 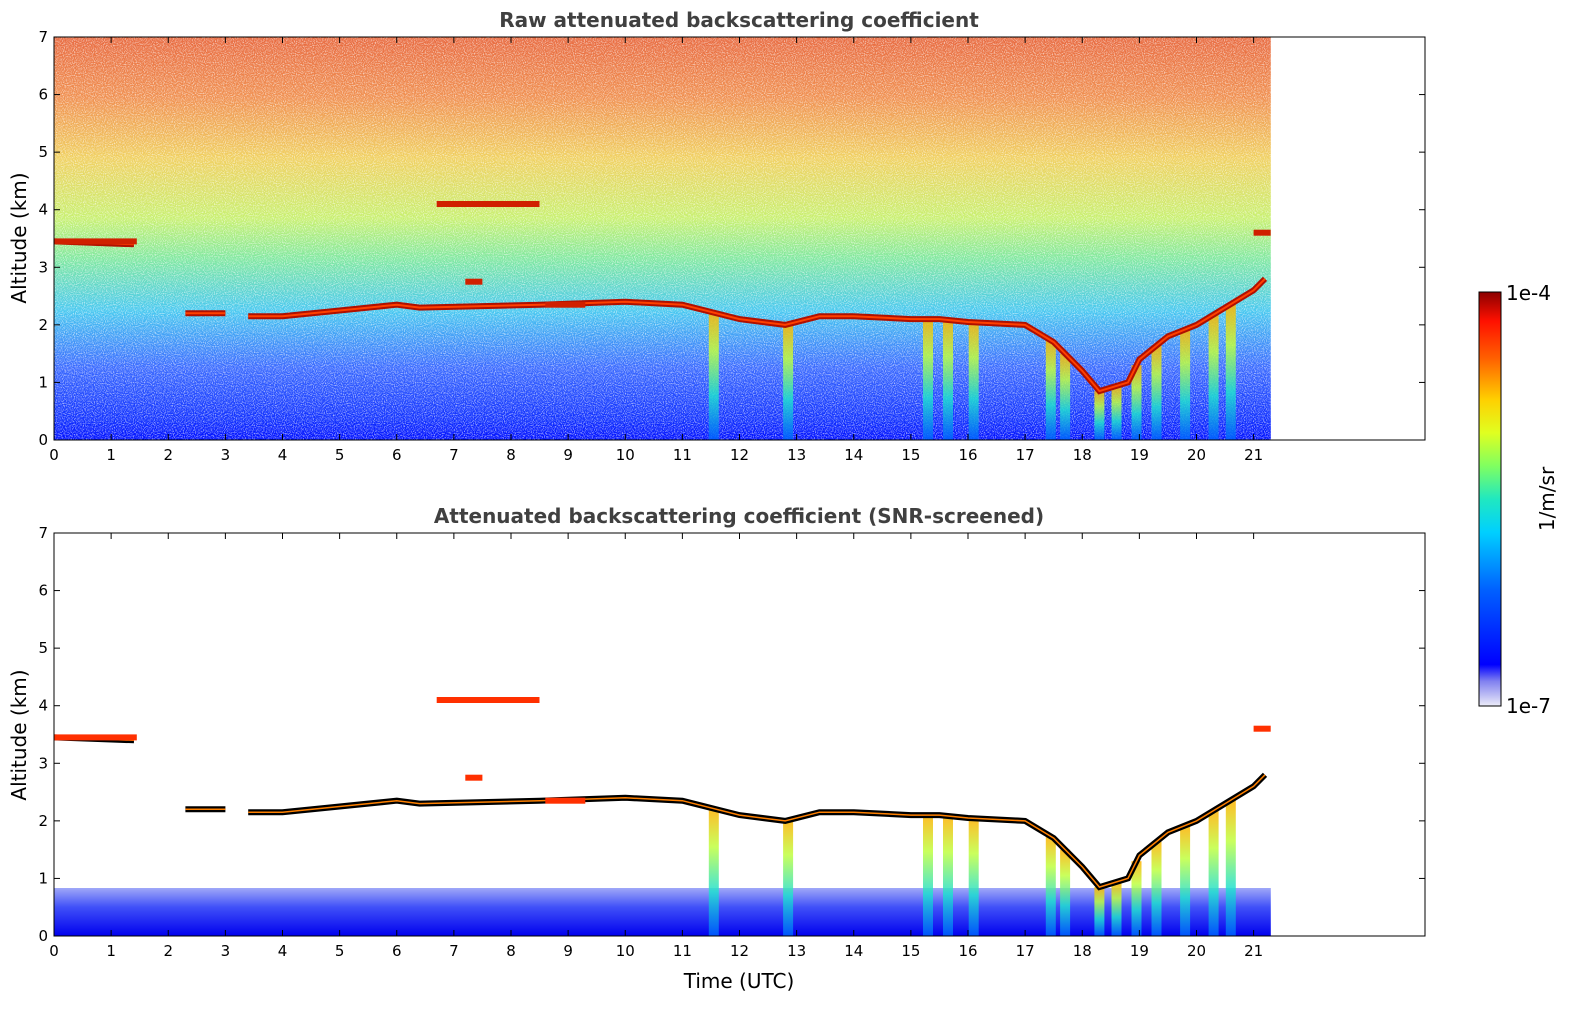 I want to click on x-axis-title: Time (UTC), so click(x=739, y=981).